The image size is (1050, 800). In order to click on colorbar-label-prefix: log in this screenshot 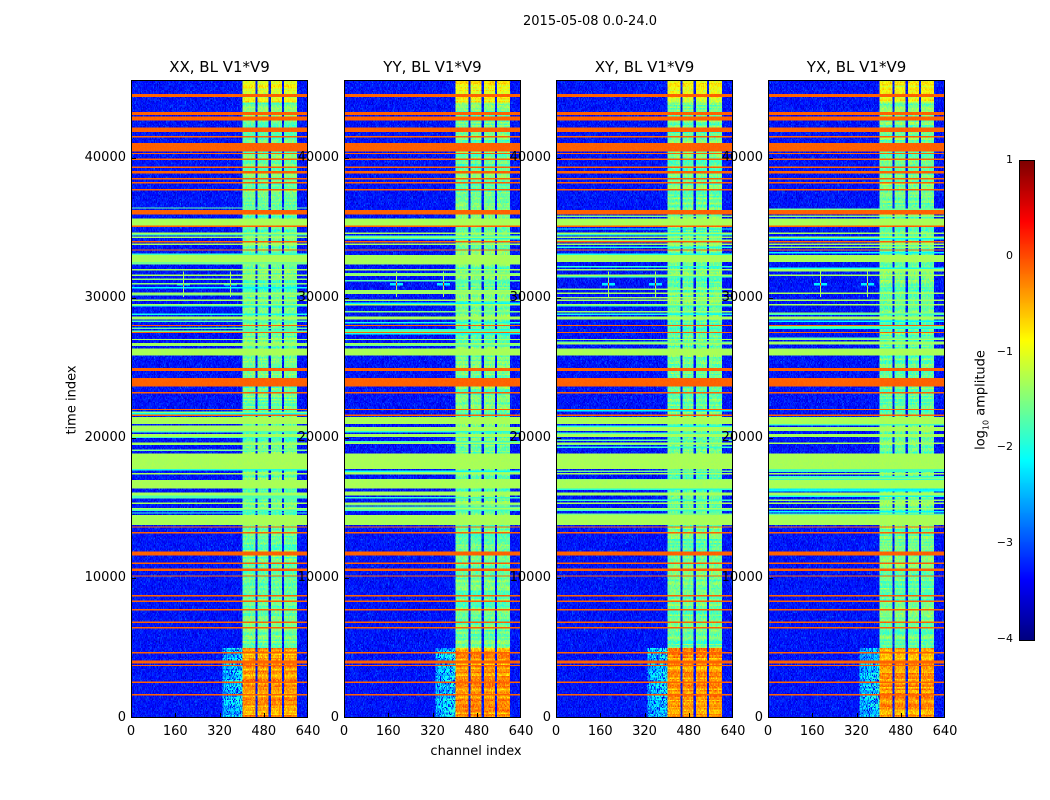, I will do `click(981, 440)`.